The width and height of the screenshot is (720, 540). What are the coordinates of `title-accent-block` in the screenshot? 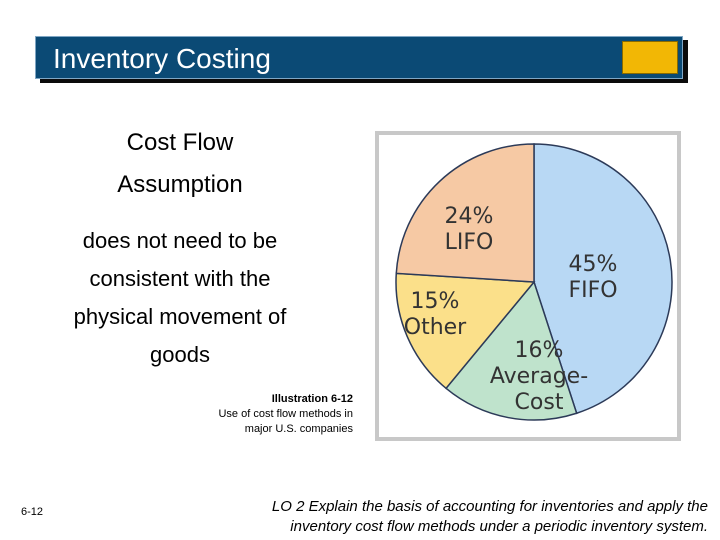 It's located at (650, 57).